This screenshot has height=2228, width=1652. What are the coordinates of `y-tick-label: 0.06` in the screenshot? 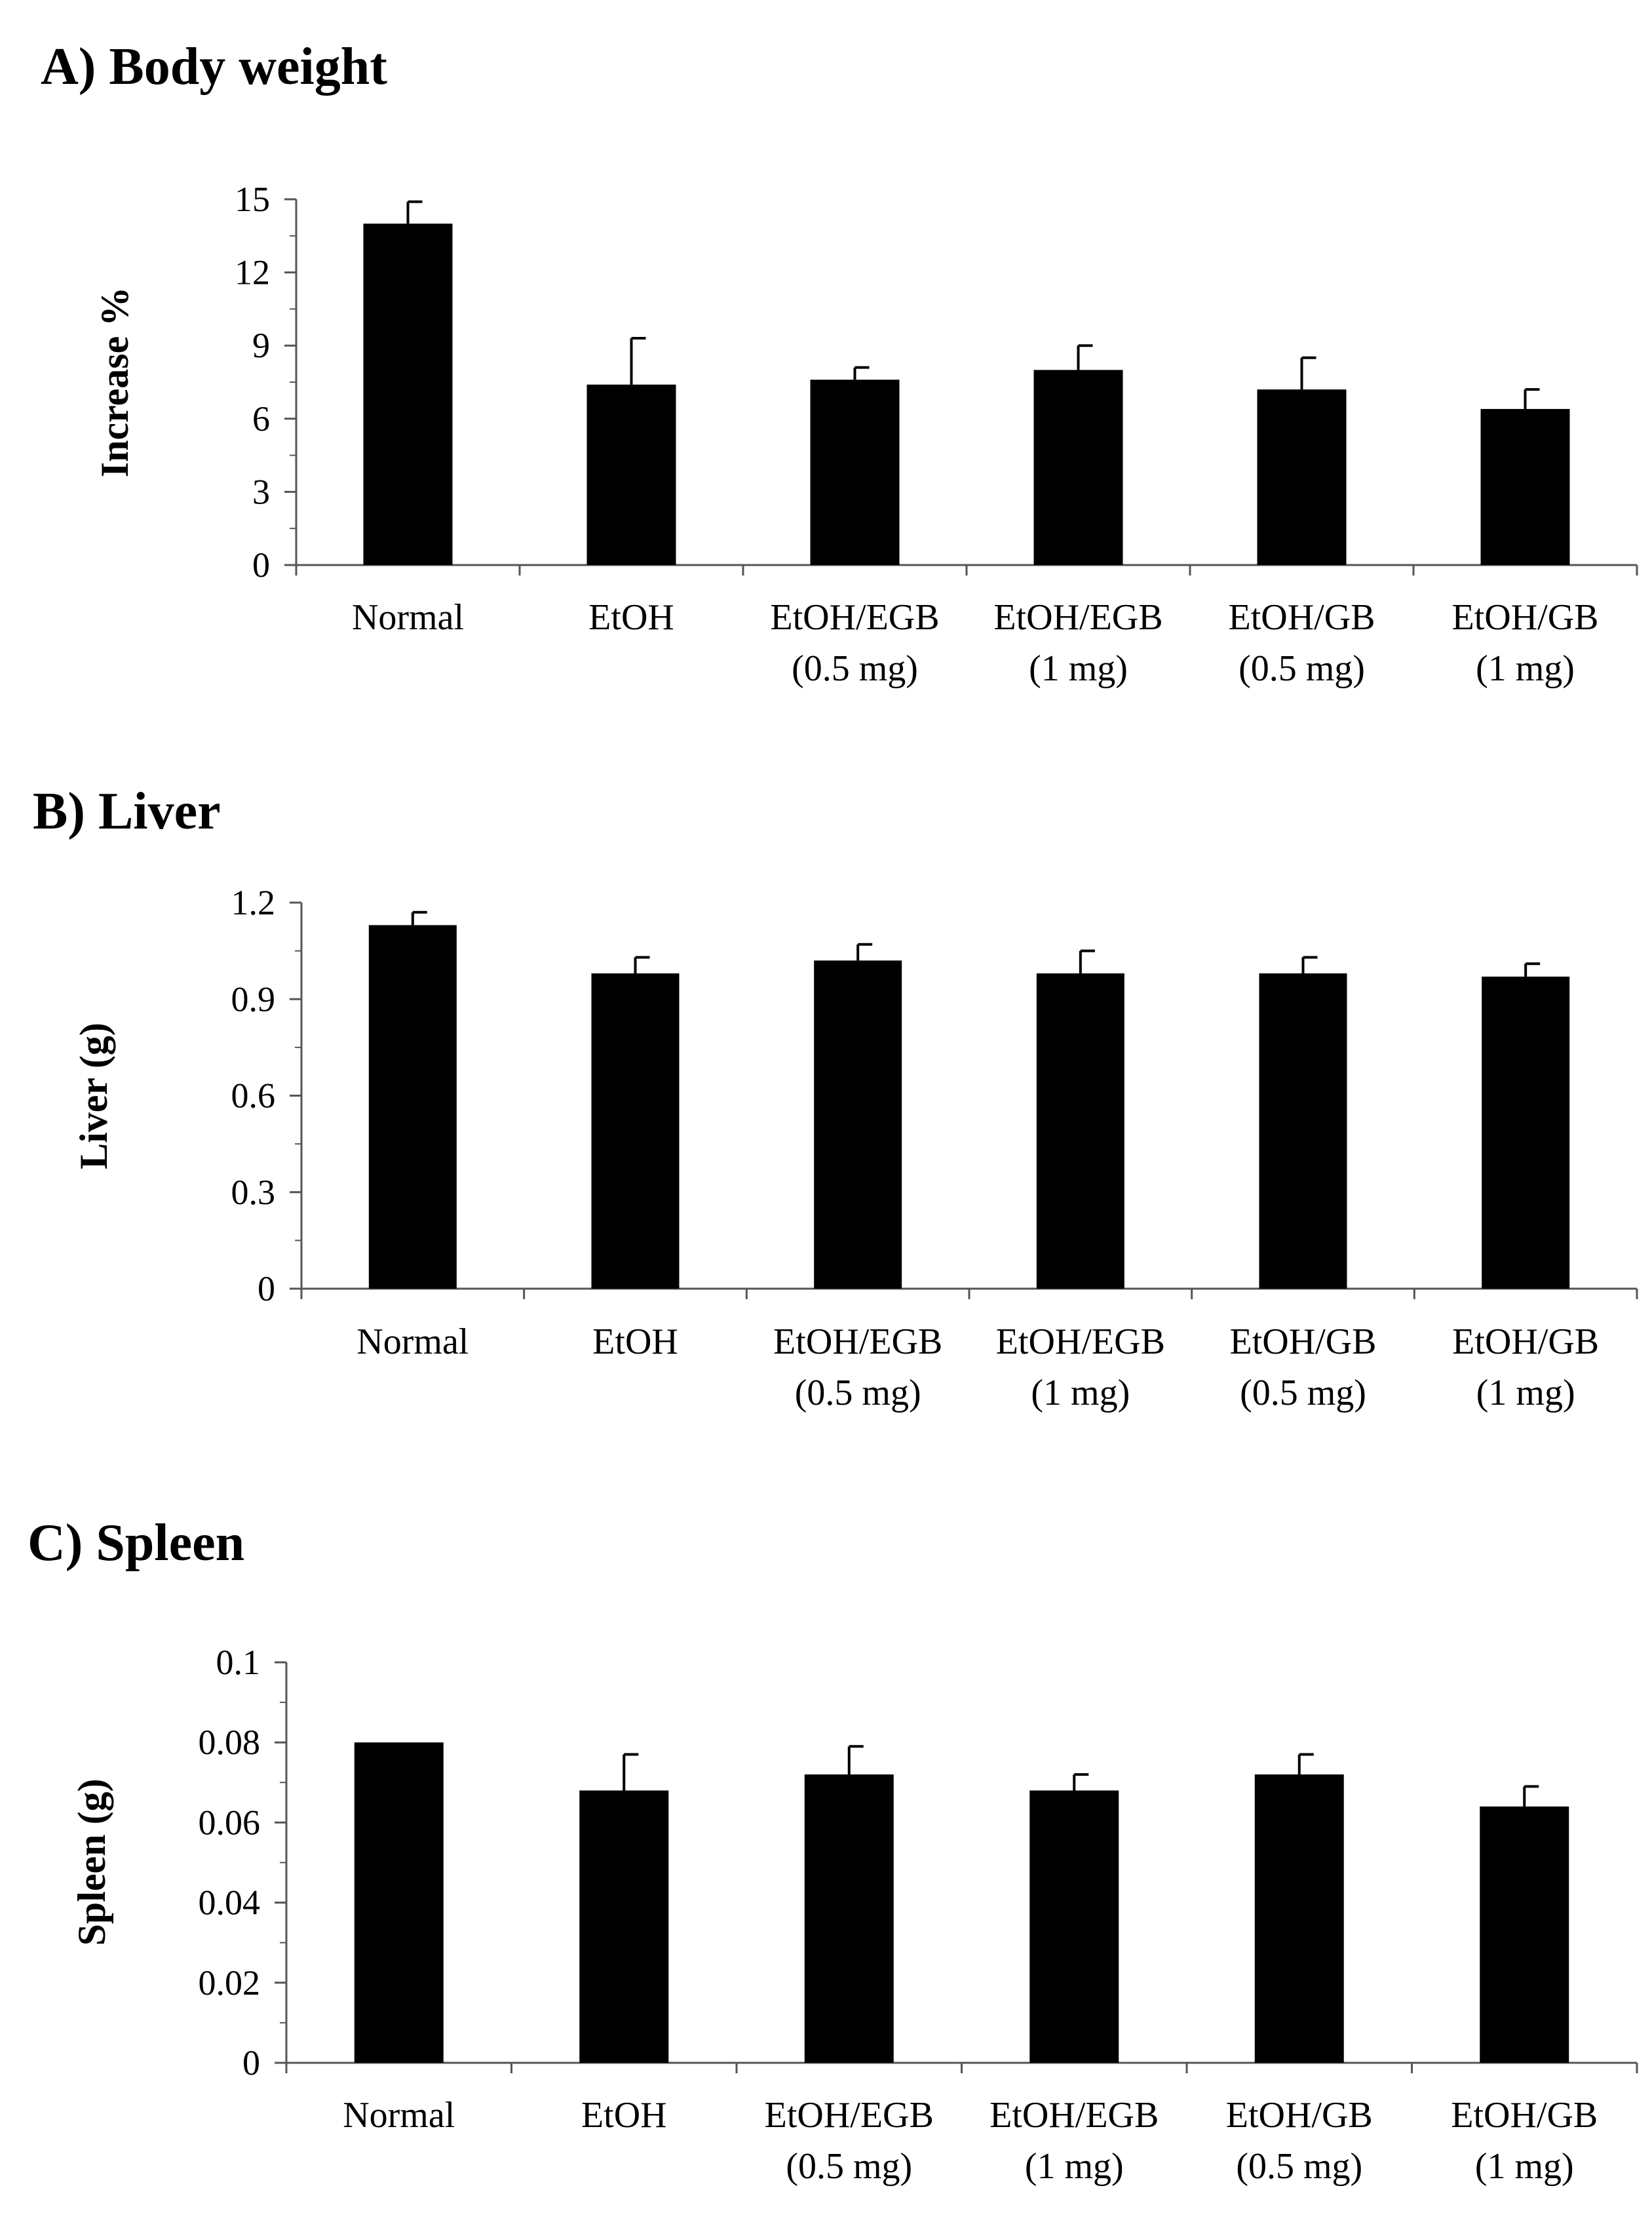 It's located at (230, 1822).